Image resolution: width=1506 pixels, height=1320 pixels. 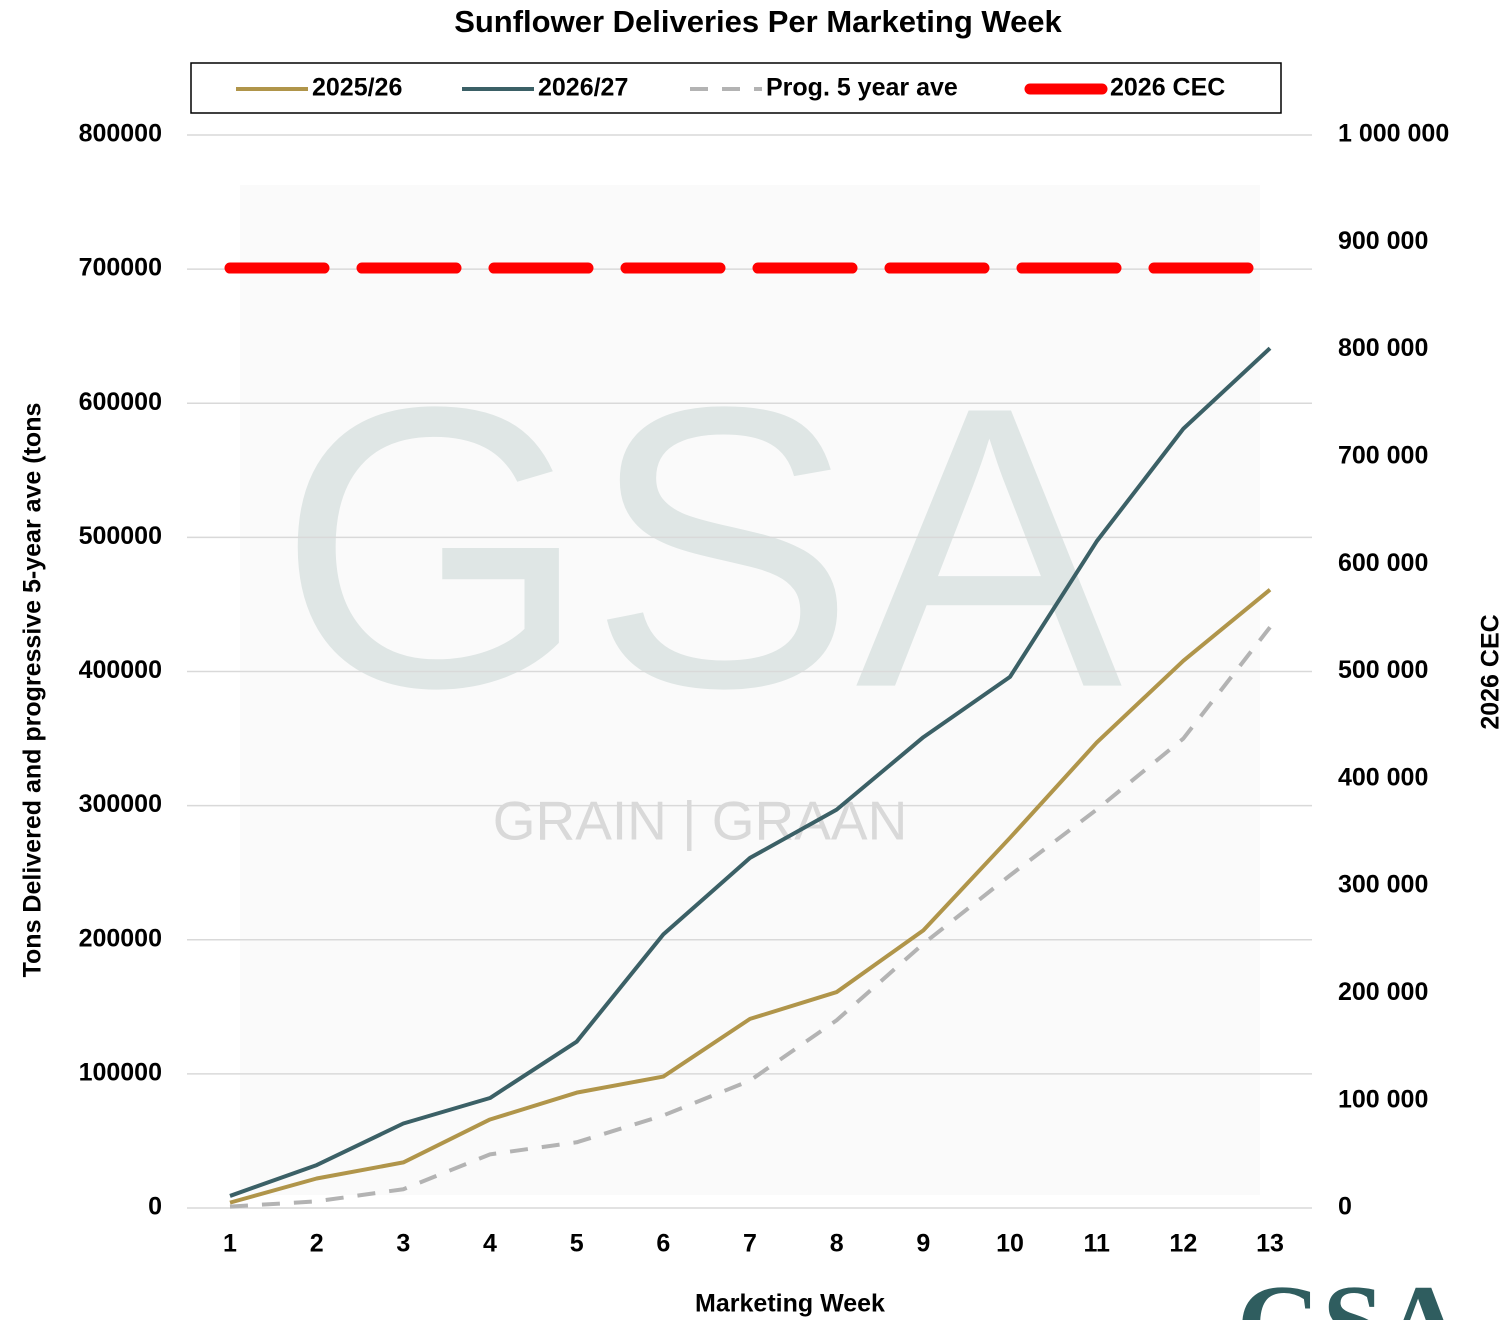 I want to click on watermark-sub: GRAIN | GRAAN, so click(x=700, y=821).